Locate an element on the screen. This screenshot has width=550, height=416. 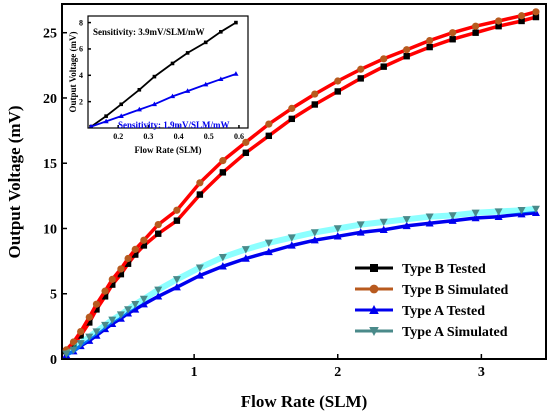
inset-annotation-type-b: Sensitivity: 3.9mV/SLM/mW is located at coordinates (149, 32).